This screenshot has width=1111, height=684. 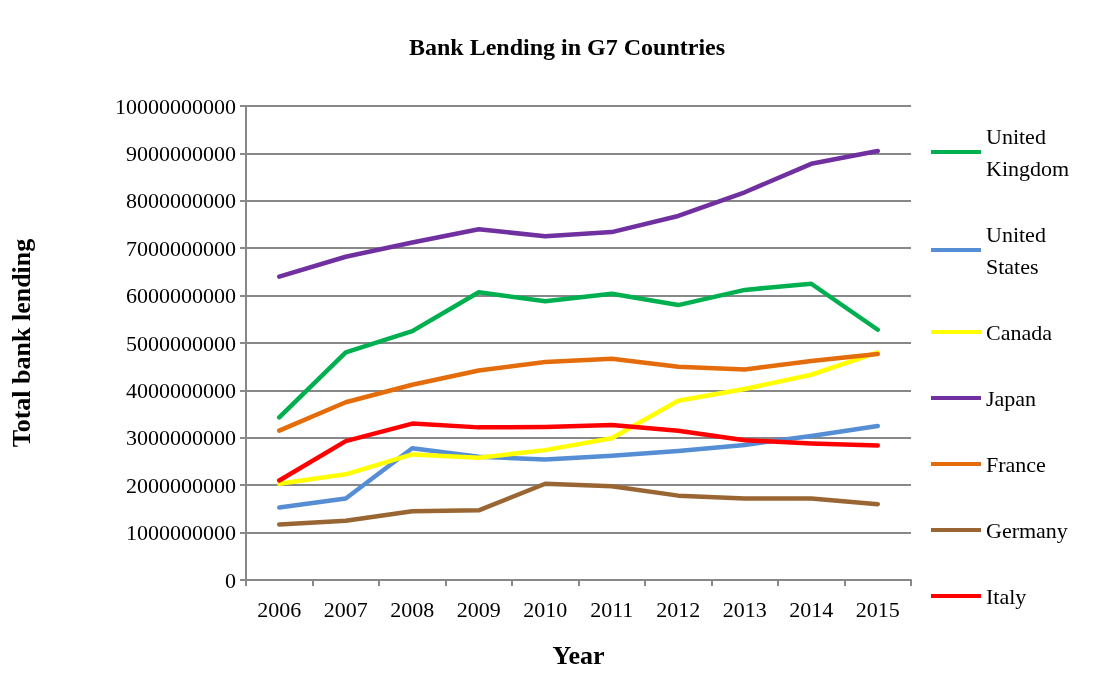 I want to click on y-tick-label: 0, so click(x=230, y=580).